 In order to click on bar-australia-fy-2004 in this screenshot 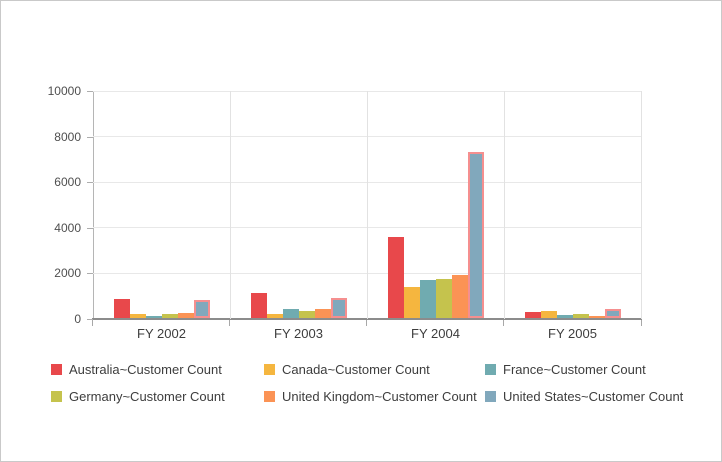, I will do `click(395, 277)`.